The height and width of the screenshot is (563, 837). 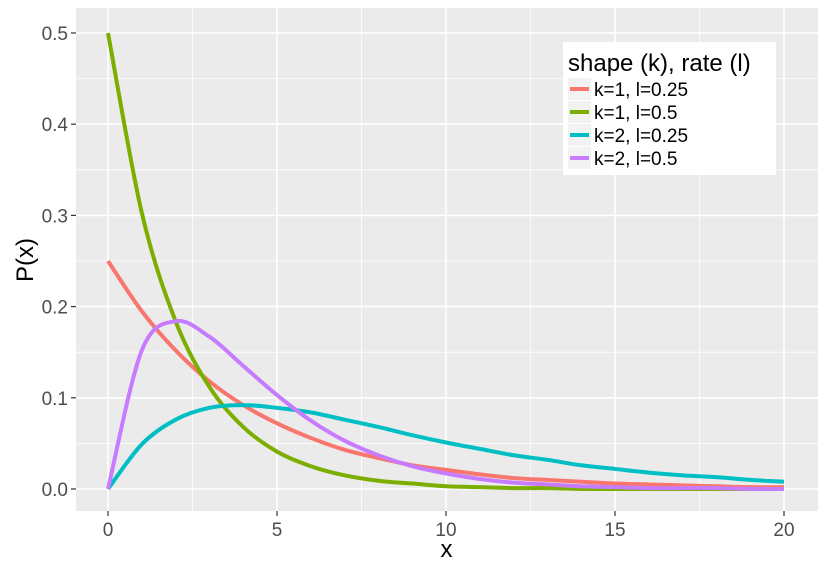 I want to click on x-axis-title: x, so click(x=447, y=549).